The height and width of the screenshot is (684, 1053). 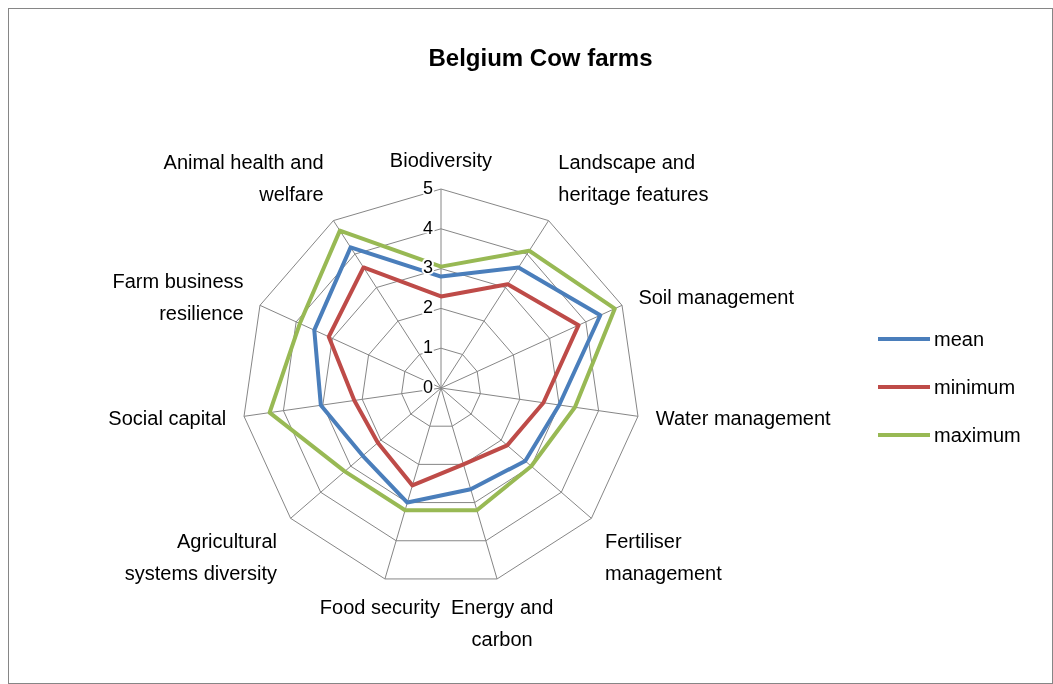 I want to click on chart-title: Belgium Cow farms, so click(x=540, y=57).